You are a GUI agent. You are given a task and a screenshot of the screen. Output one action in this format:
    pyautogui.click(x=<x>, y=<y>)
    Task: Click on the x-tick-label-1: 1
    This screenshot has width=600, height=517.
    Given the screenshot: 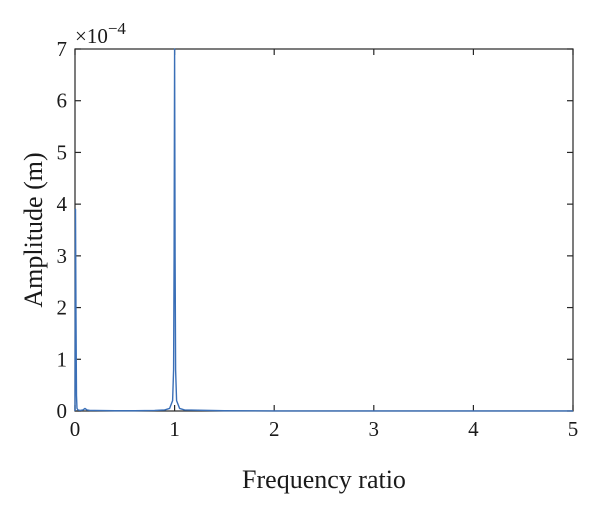 What is the action you would take?
    pyautogui.click(x=174, y=429)
    